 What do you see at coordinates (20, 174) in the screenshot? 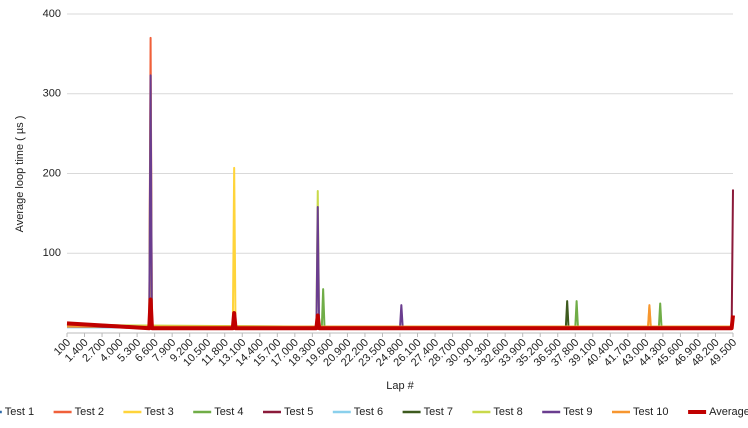
I see `y-axis-label: Average loop time ( µs )` at bounding box center [20, 174].